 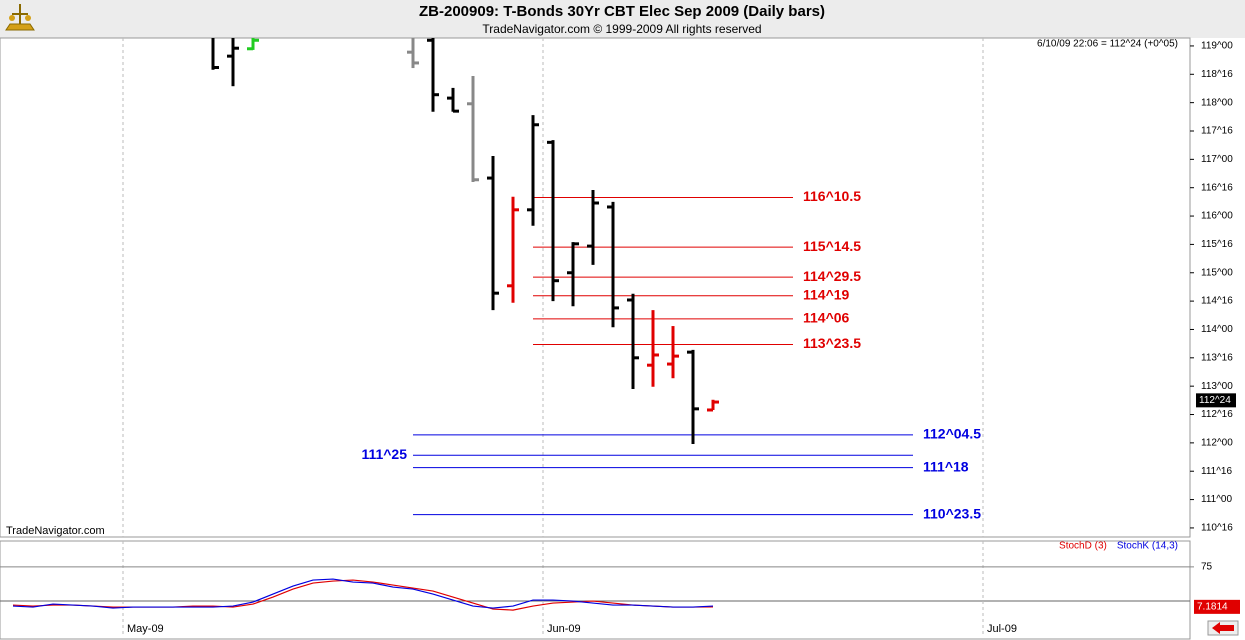 I want to click on scroll-arrow-icon, so click(x=1223, y=628).